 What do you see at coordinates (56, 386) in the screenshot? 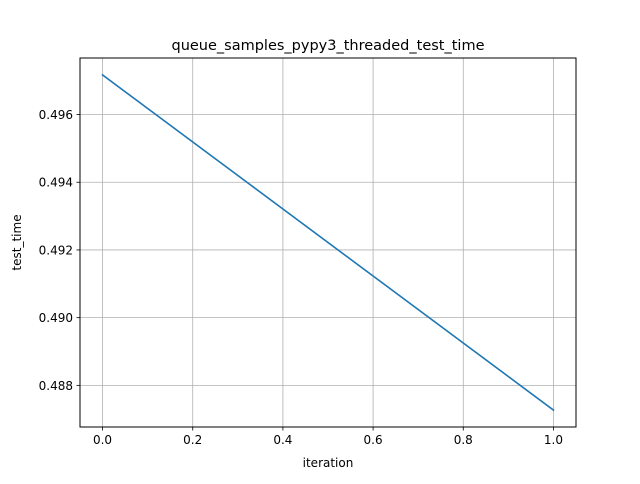
I see `y-tick-label: 0.488` at bounding box center [56, 386].